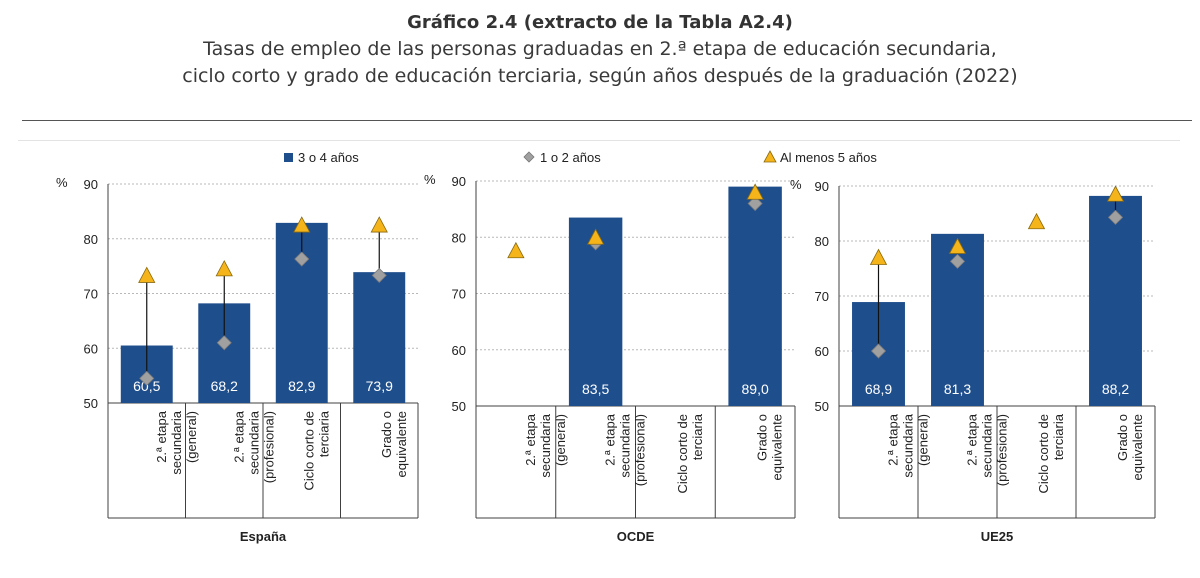  What do you see at coordinates (1115, 389) in the screenshot?
I see `bar-value-label: 88,2` at bounding box center [1115, 389].